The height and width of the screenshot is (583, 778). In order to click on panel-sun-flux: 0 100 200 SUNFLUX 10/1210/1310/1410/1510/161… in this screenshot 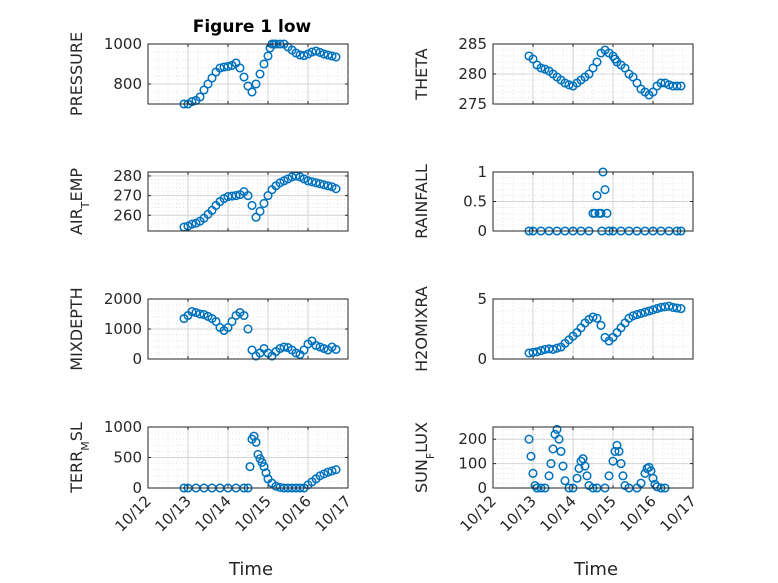, I will do `click(556, 501)`.